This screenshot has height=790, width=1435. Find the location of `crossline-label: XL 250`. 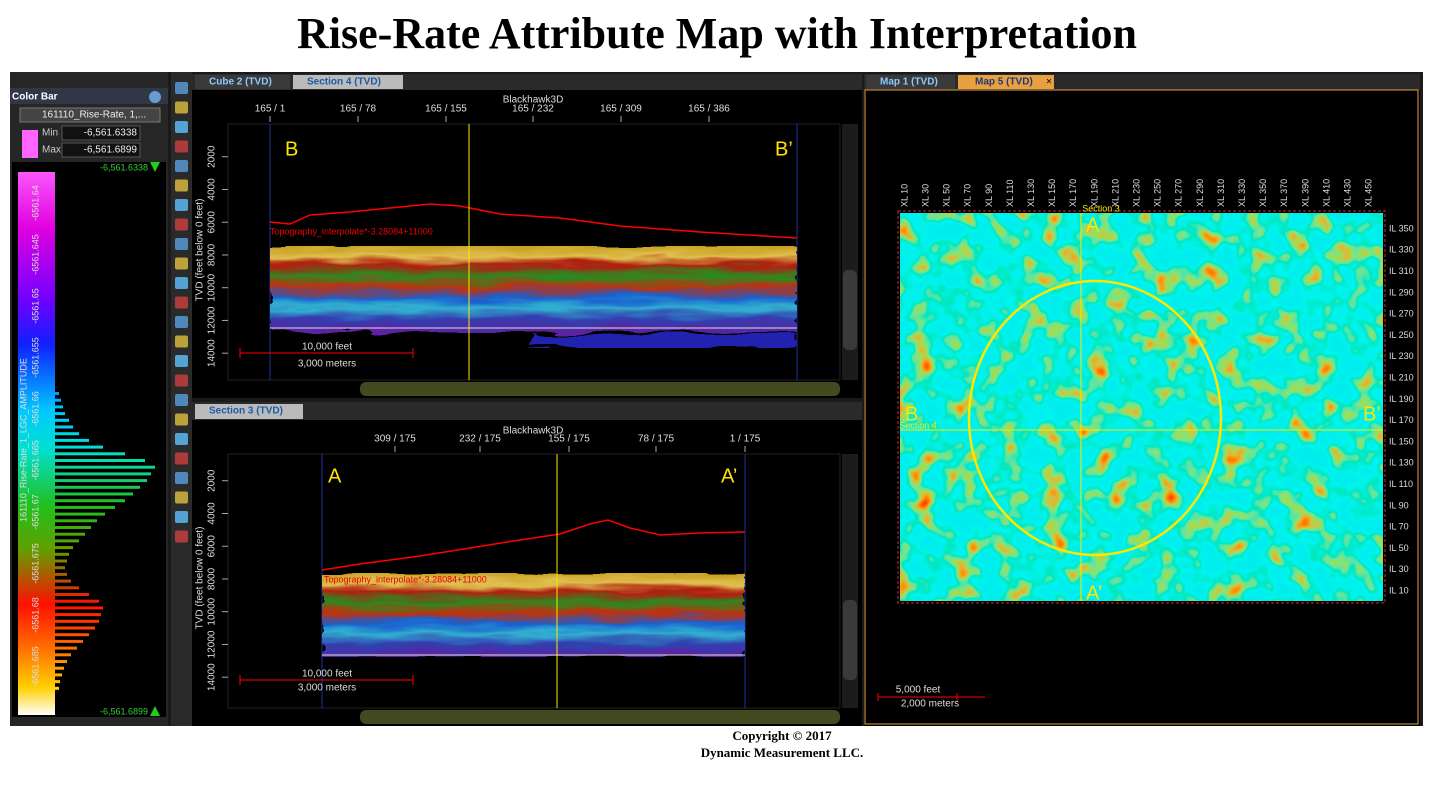

crossline-label: XL 250 is located at coordinates (1158, 193).